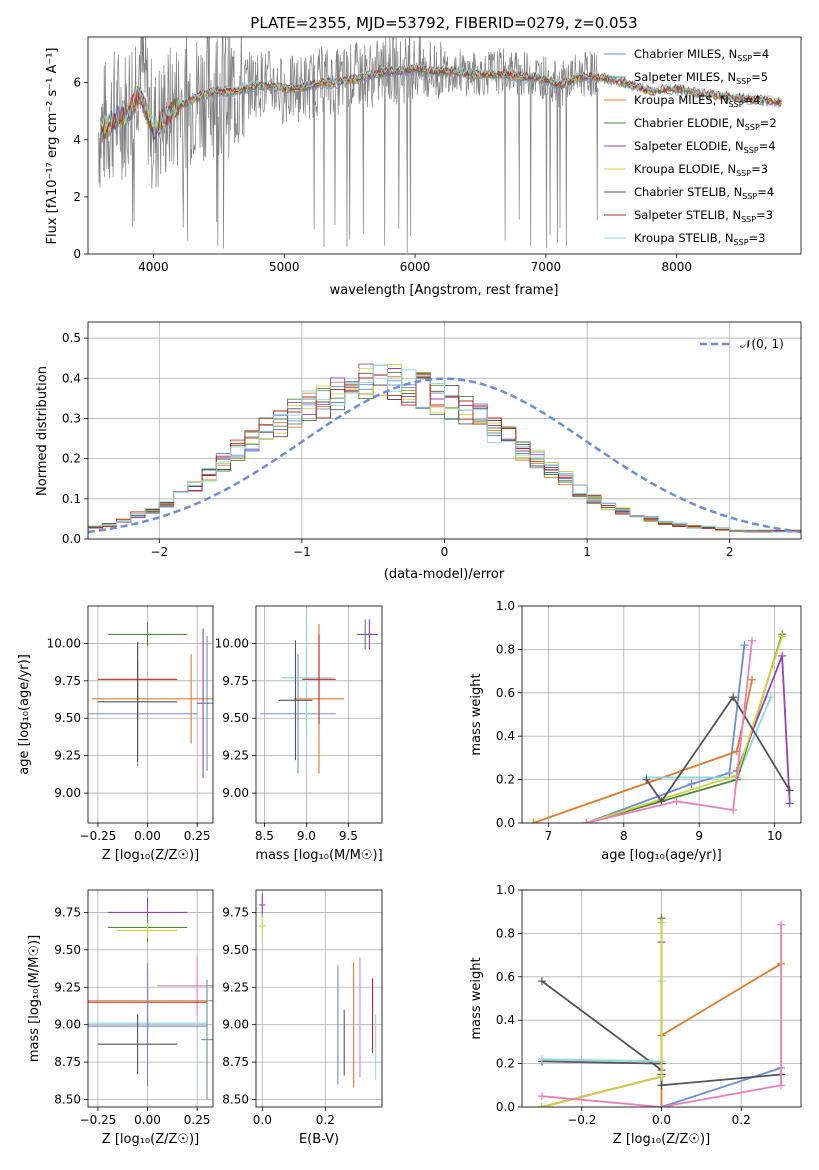  Describe the element at coordinates (42, 431) in the screenshot. I see `residual-ylabel: Normed distribution` at that location.